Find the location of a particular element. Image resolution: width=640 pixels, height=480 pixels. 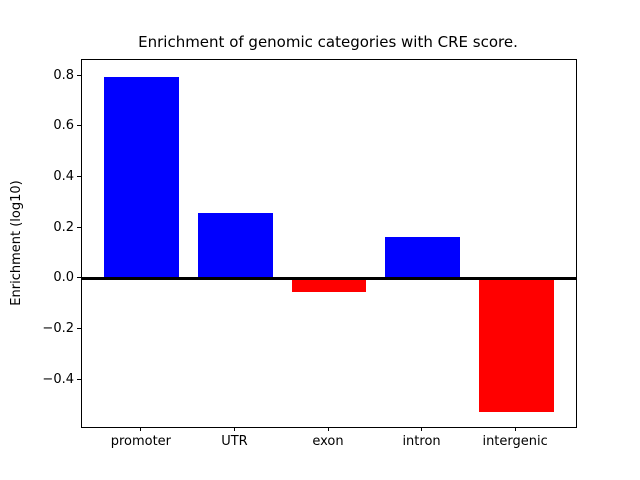

y-tick-label: 0.8 is located at coordinates (63, 75).